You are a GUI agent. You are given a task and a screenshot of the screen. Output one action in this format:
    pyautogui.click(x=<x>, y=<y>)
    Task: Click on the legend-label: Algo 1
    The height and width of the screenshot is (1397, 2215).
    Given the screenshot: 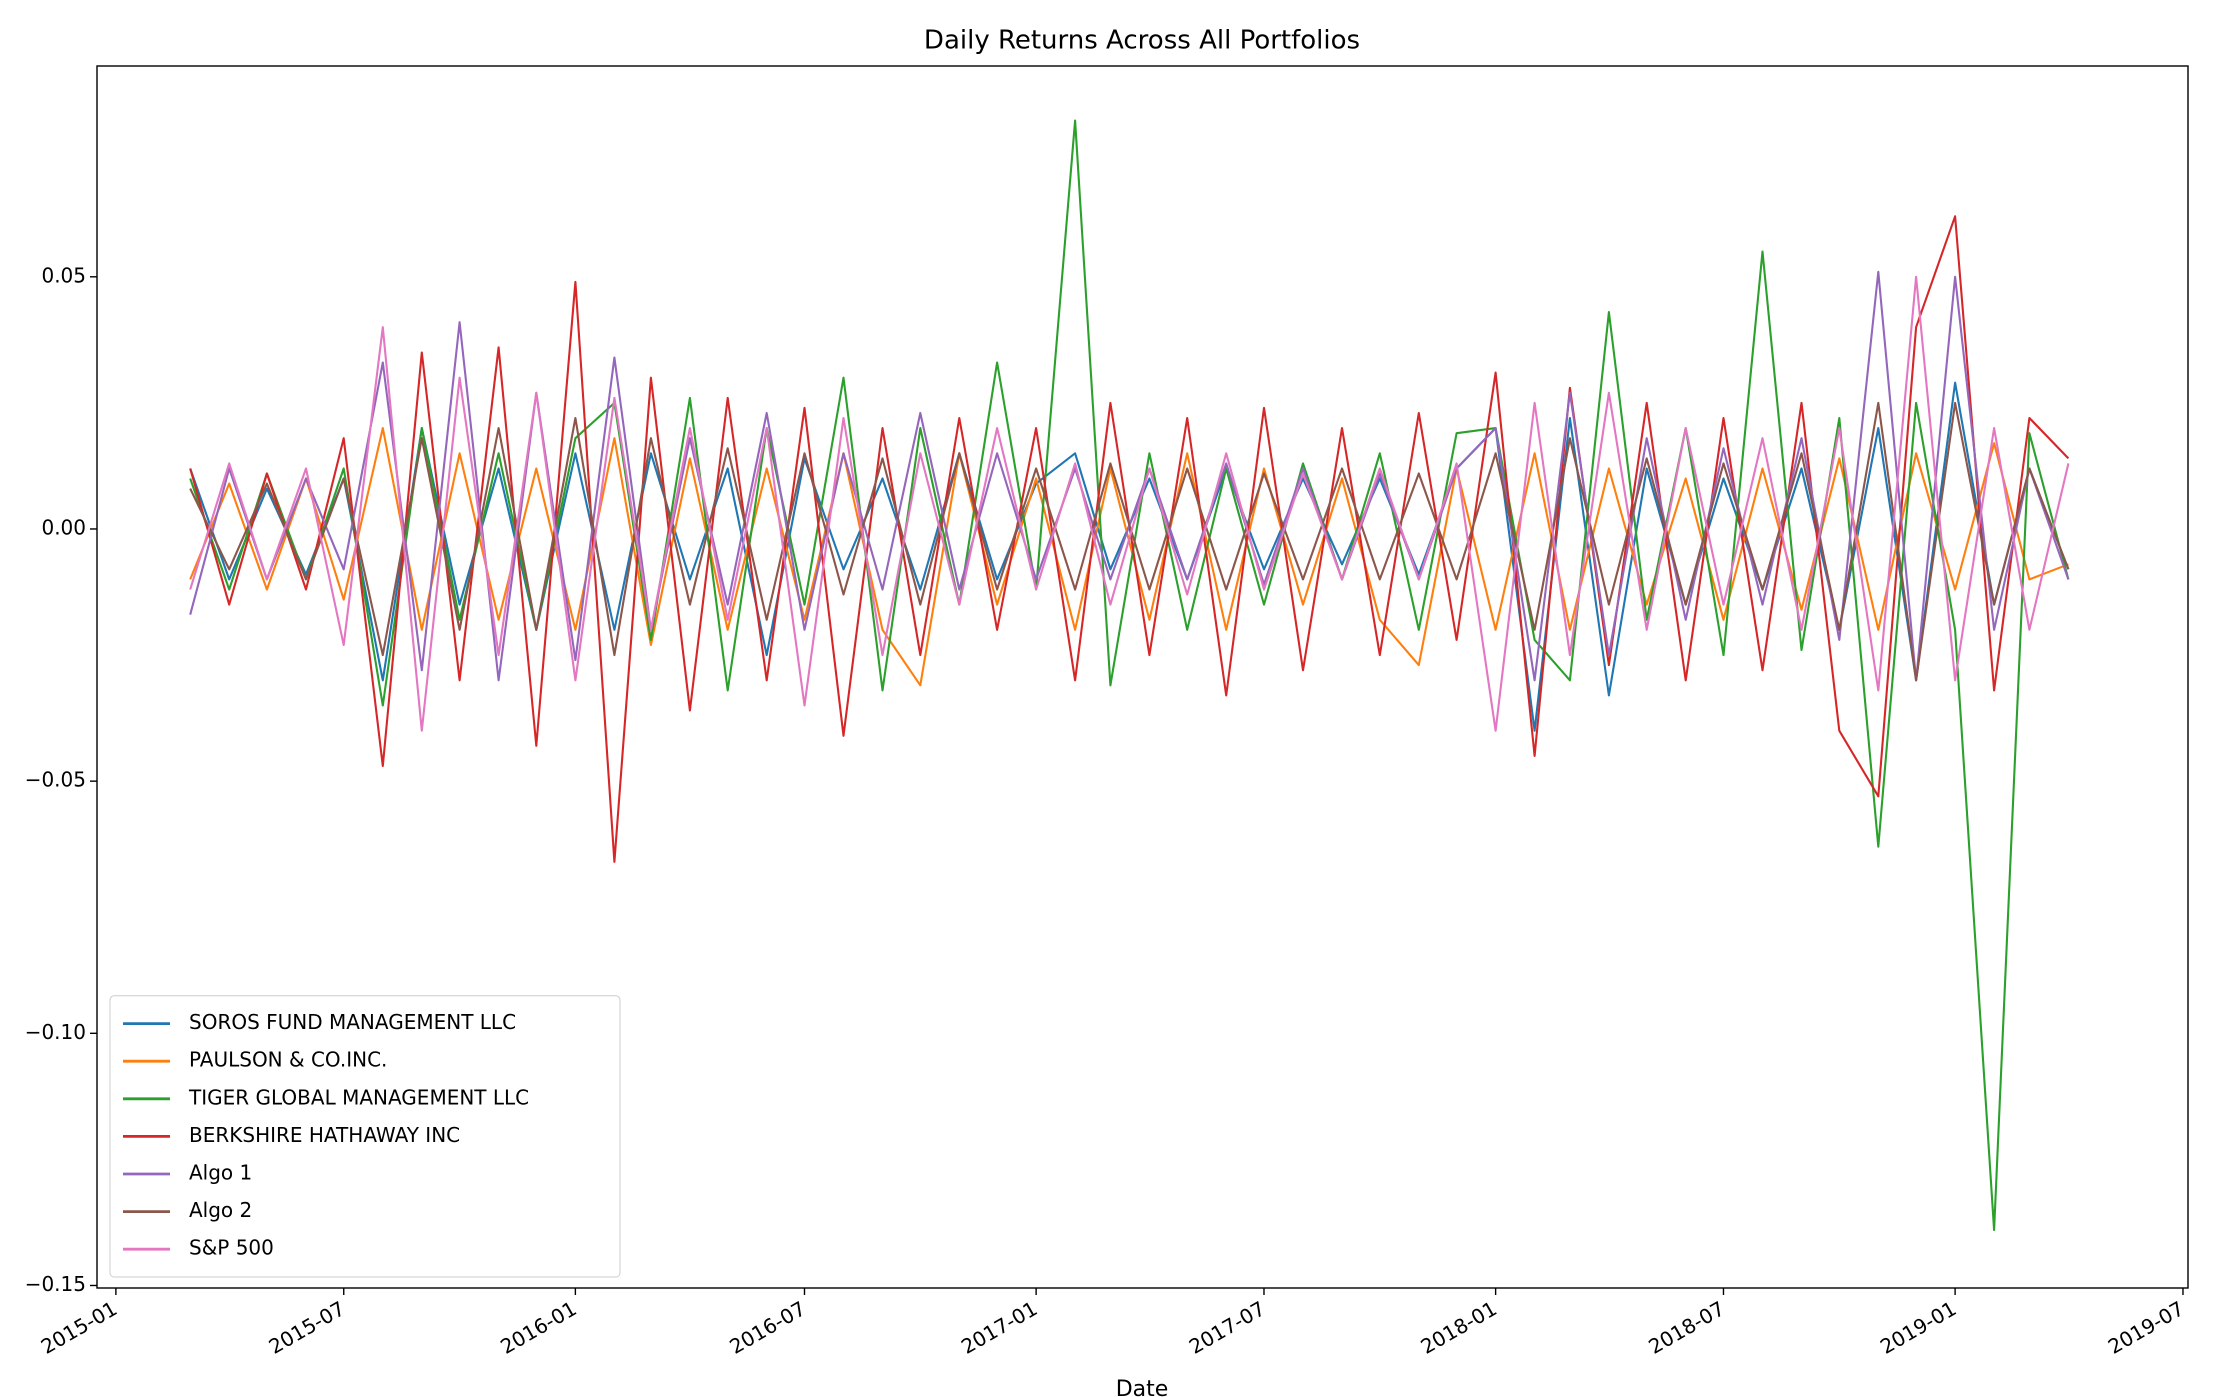 What is the action you would take?
    pyautogui.click(x=220, y=1173)
    